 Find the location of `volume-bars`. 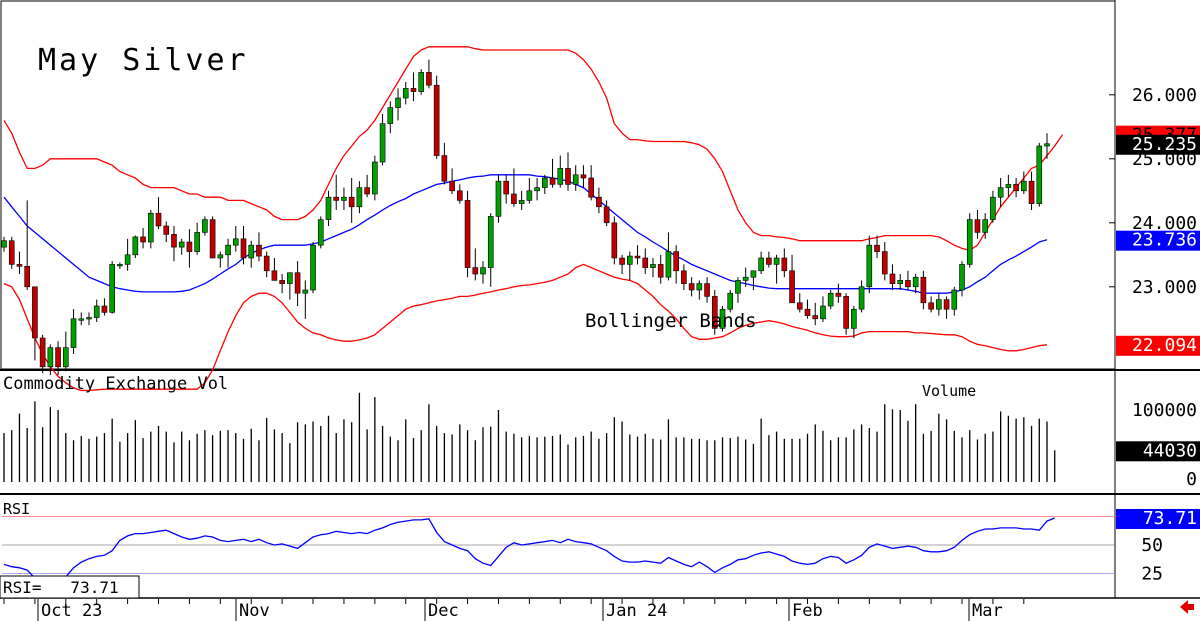

volume-bars is located at coordinates (529, 437).